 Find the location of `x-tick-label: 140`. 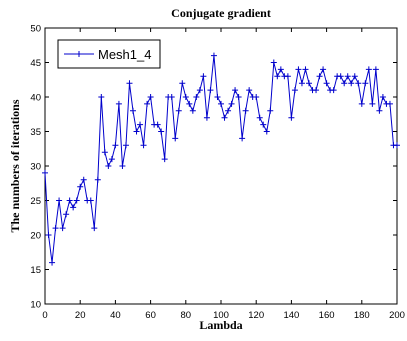

x-tick-label: 140 is located at coordinates (291, 315).